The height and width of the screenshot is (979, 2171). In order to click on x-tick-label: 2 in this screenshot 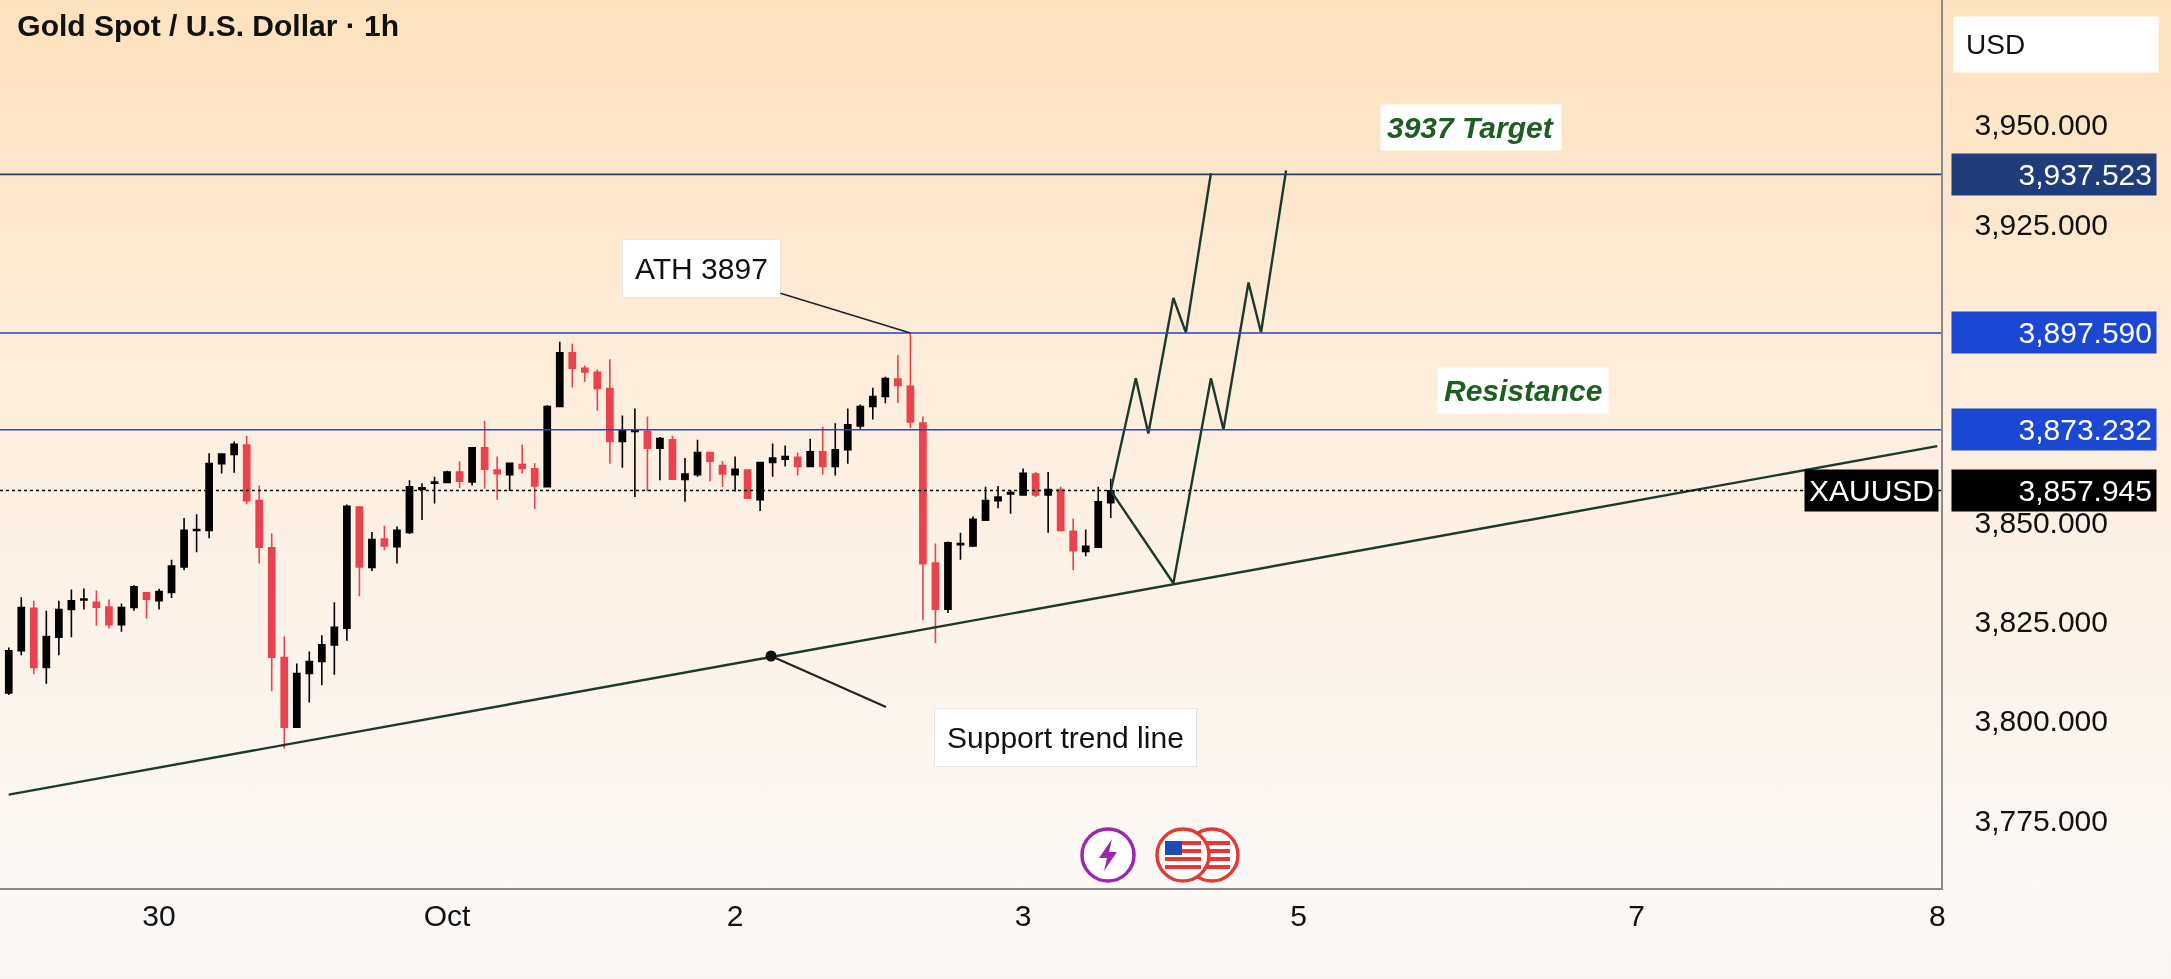, I will do `click(735, 915)`.